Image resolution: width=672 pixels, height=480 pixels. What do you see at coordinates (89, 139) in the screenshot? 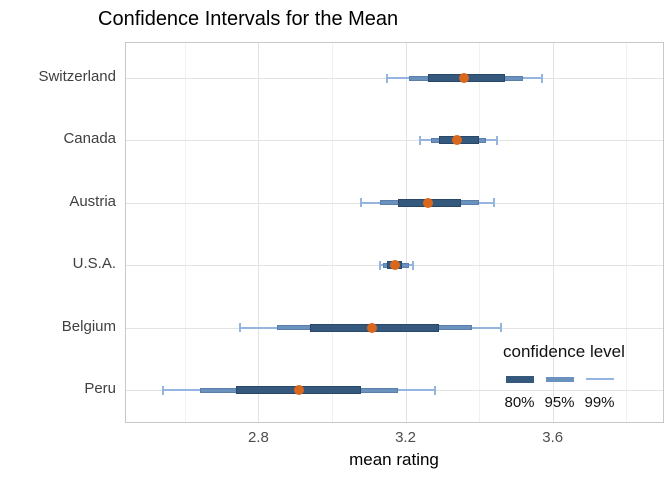
I see `y-axis-label: Canada` at bounding box center [89, 139].